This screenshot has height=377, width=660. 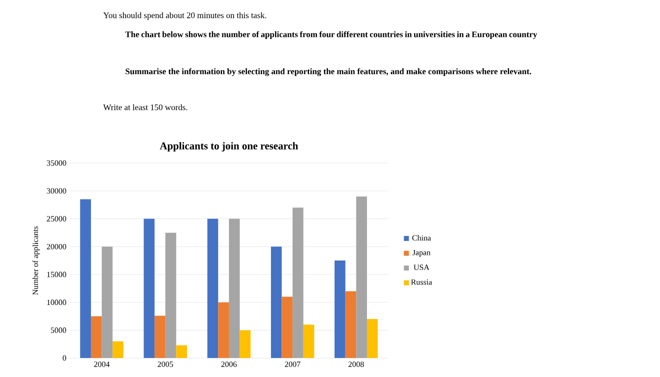 What do you see at coordinates (229, 147) in the screenshot?
I see `chart-title: Applicants to join one research` at bounding box center [229, 147].